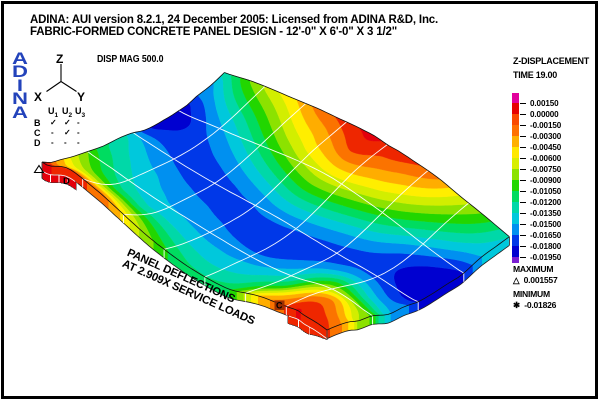  Describe the element at coordinates (38, 97) in the screenshot. I see `svg-text: X` at that location.